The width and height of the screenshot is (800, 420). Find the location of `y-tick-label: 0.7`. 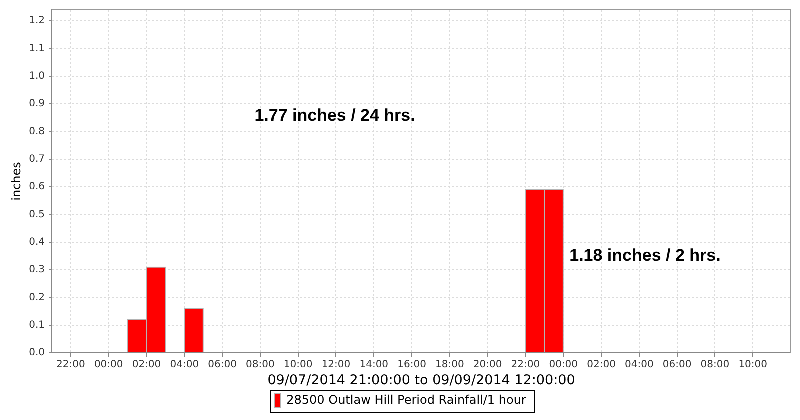

y-tick-label: 0.7 is located at coordinates (37, 159).